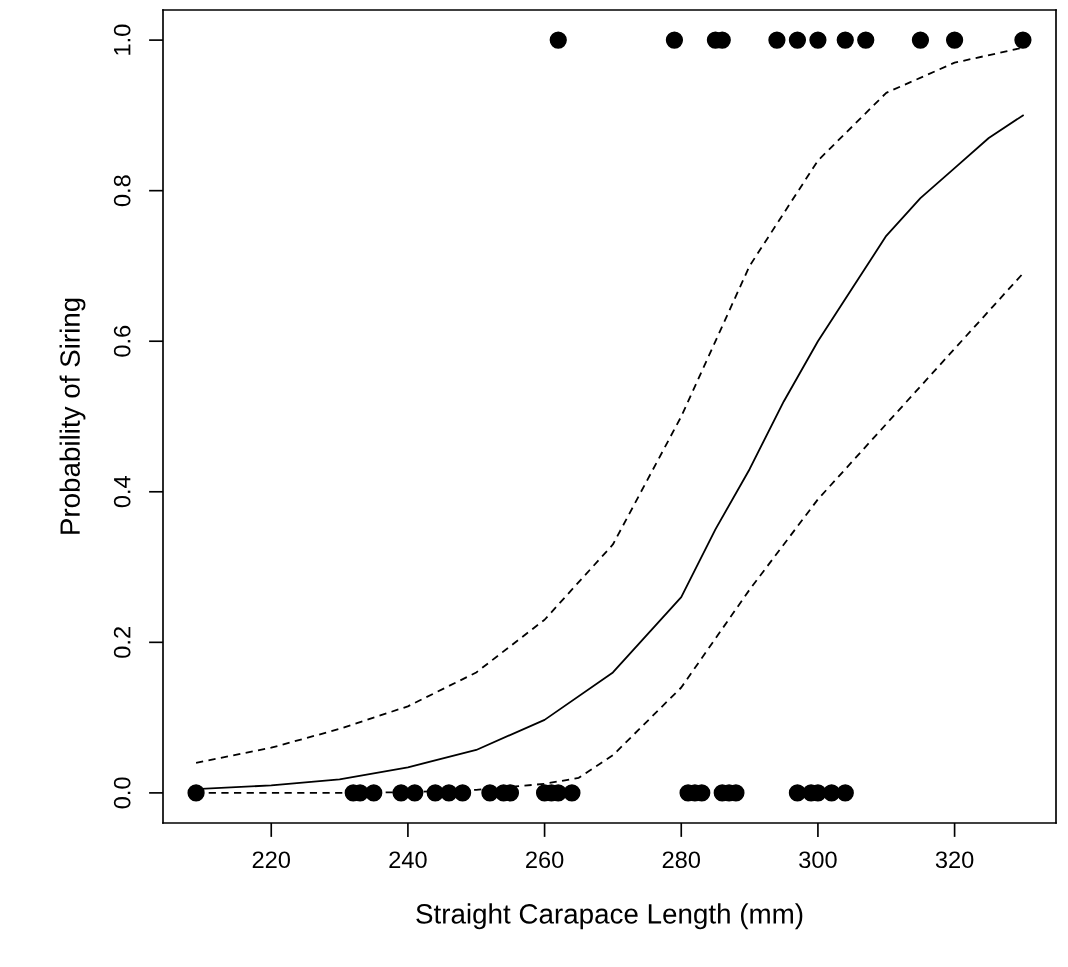  I want to click on x-tick-label: 300, so click(818, 860).